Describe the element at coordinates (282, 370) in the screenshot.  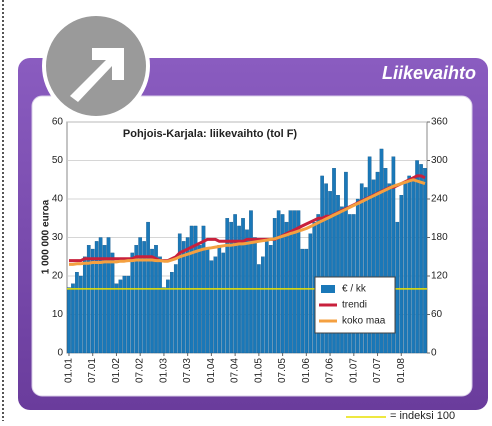
I see `x-tick-label: 07.05` at that location.